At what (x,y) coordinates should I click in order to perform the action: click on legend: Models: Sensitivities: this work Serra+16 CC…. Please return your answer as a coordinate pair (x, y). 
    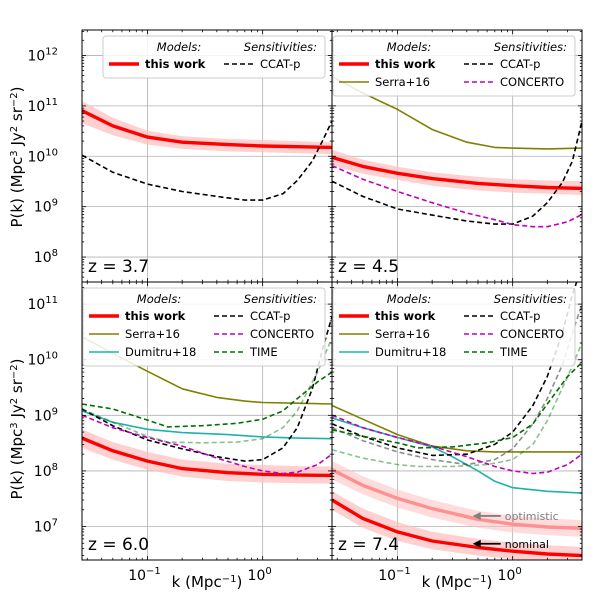
    Looking at the image, I should click on (454, 66).